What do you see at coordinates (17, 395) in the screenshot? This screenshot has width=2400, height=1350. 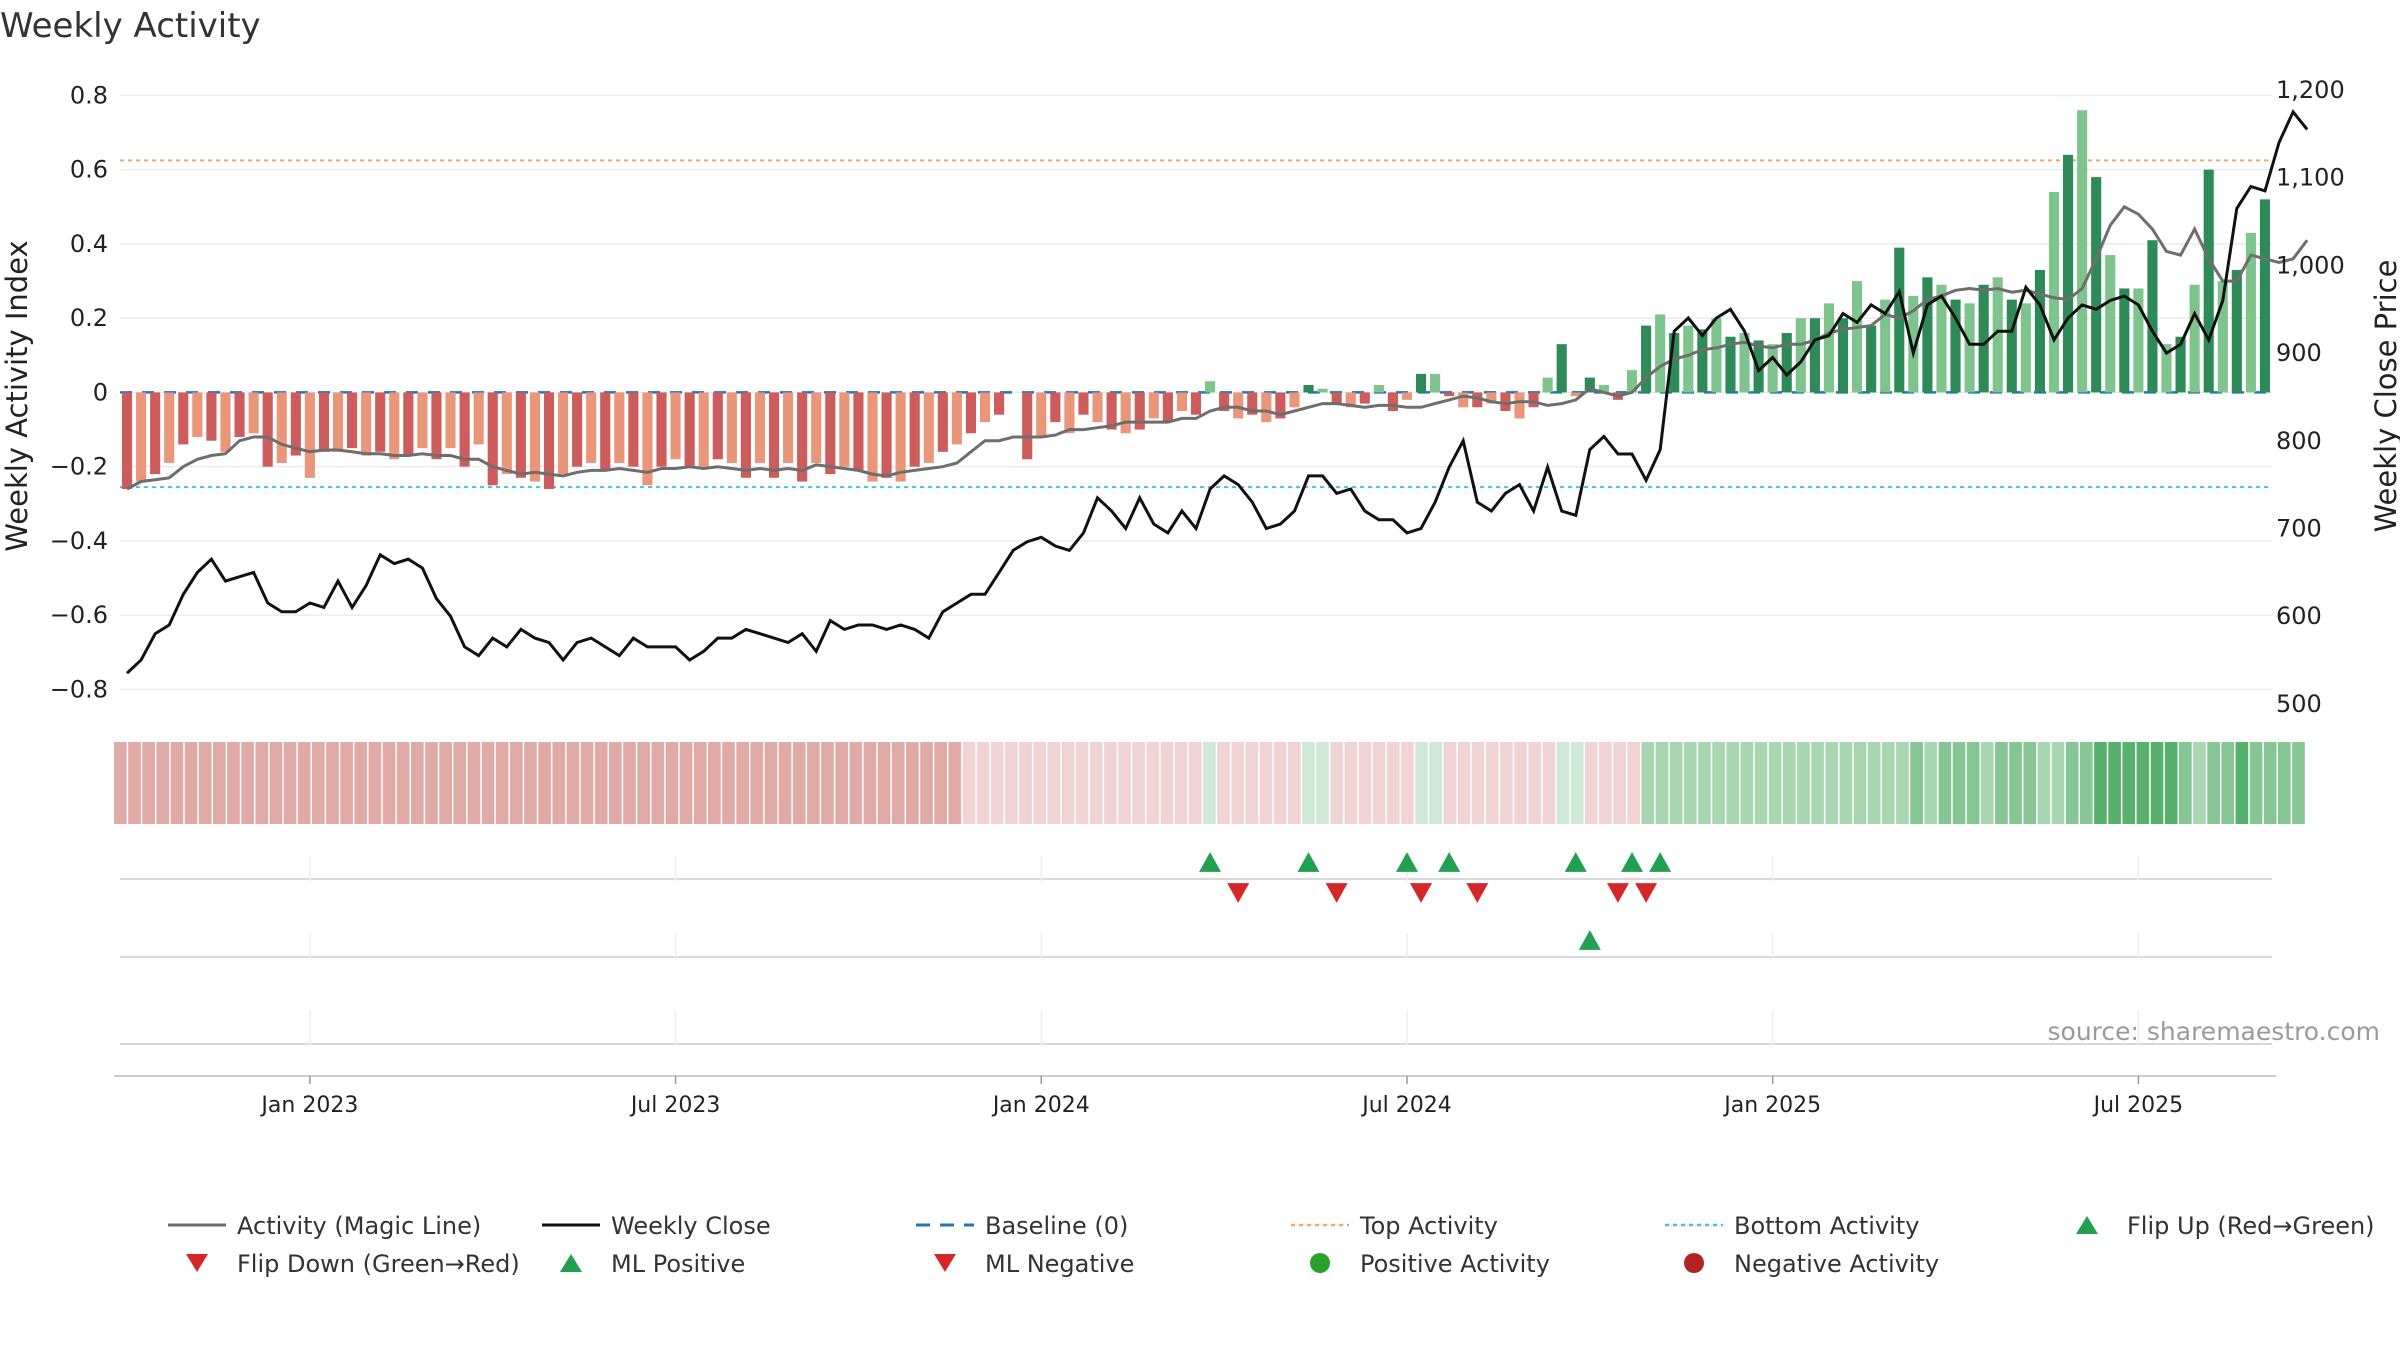 I see `y-left-axis-title: Weekly Activity Index` at bounding box center [17, 395].